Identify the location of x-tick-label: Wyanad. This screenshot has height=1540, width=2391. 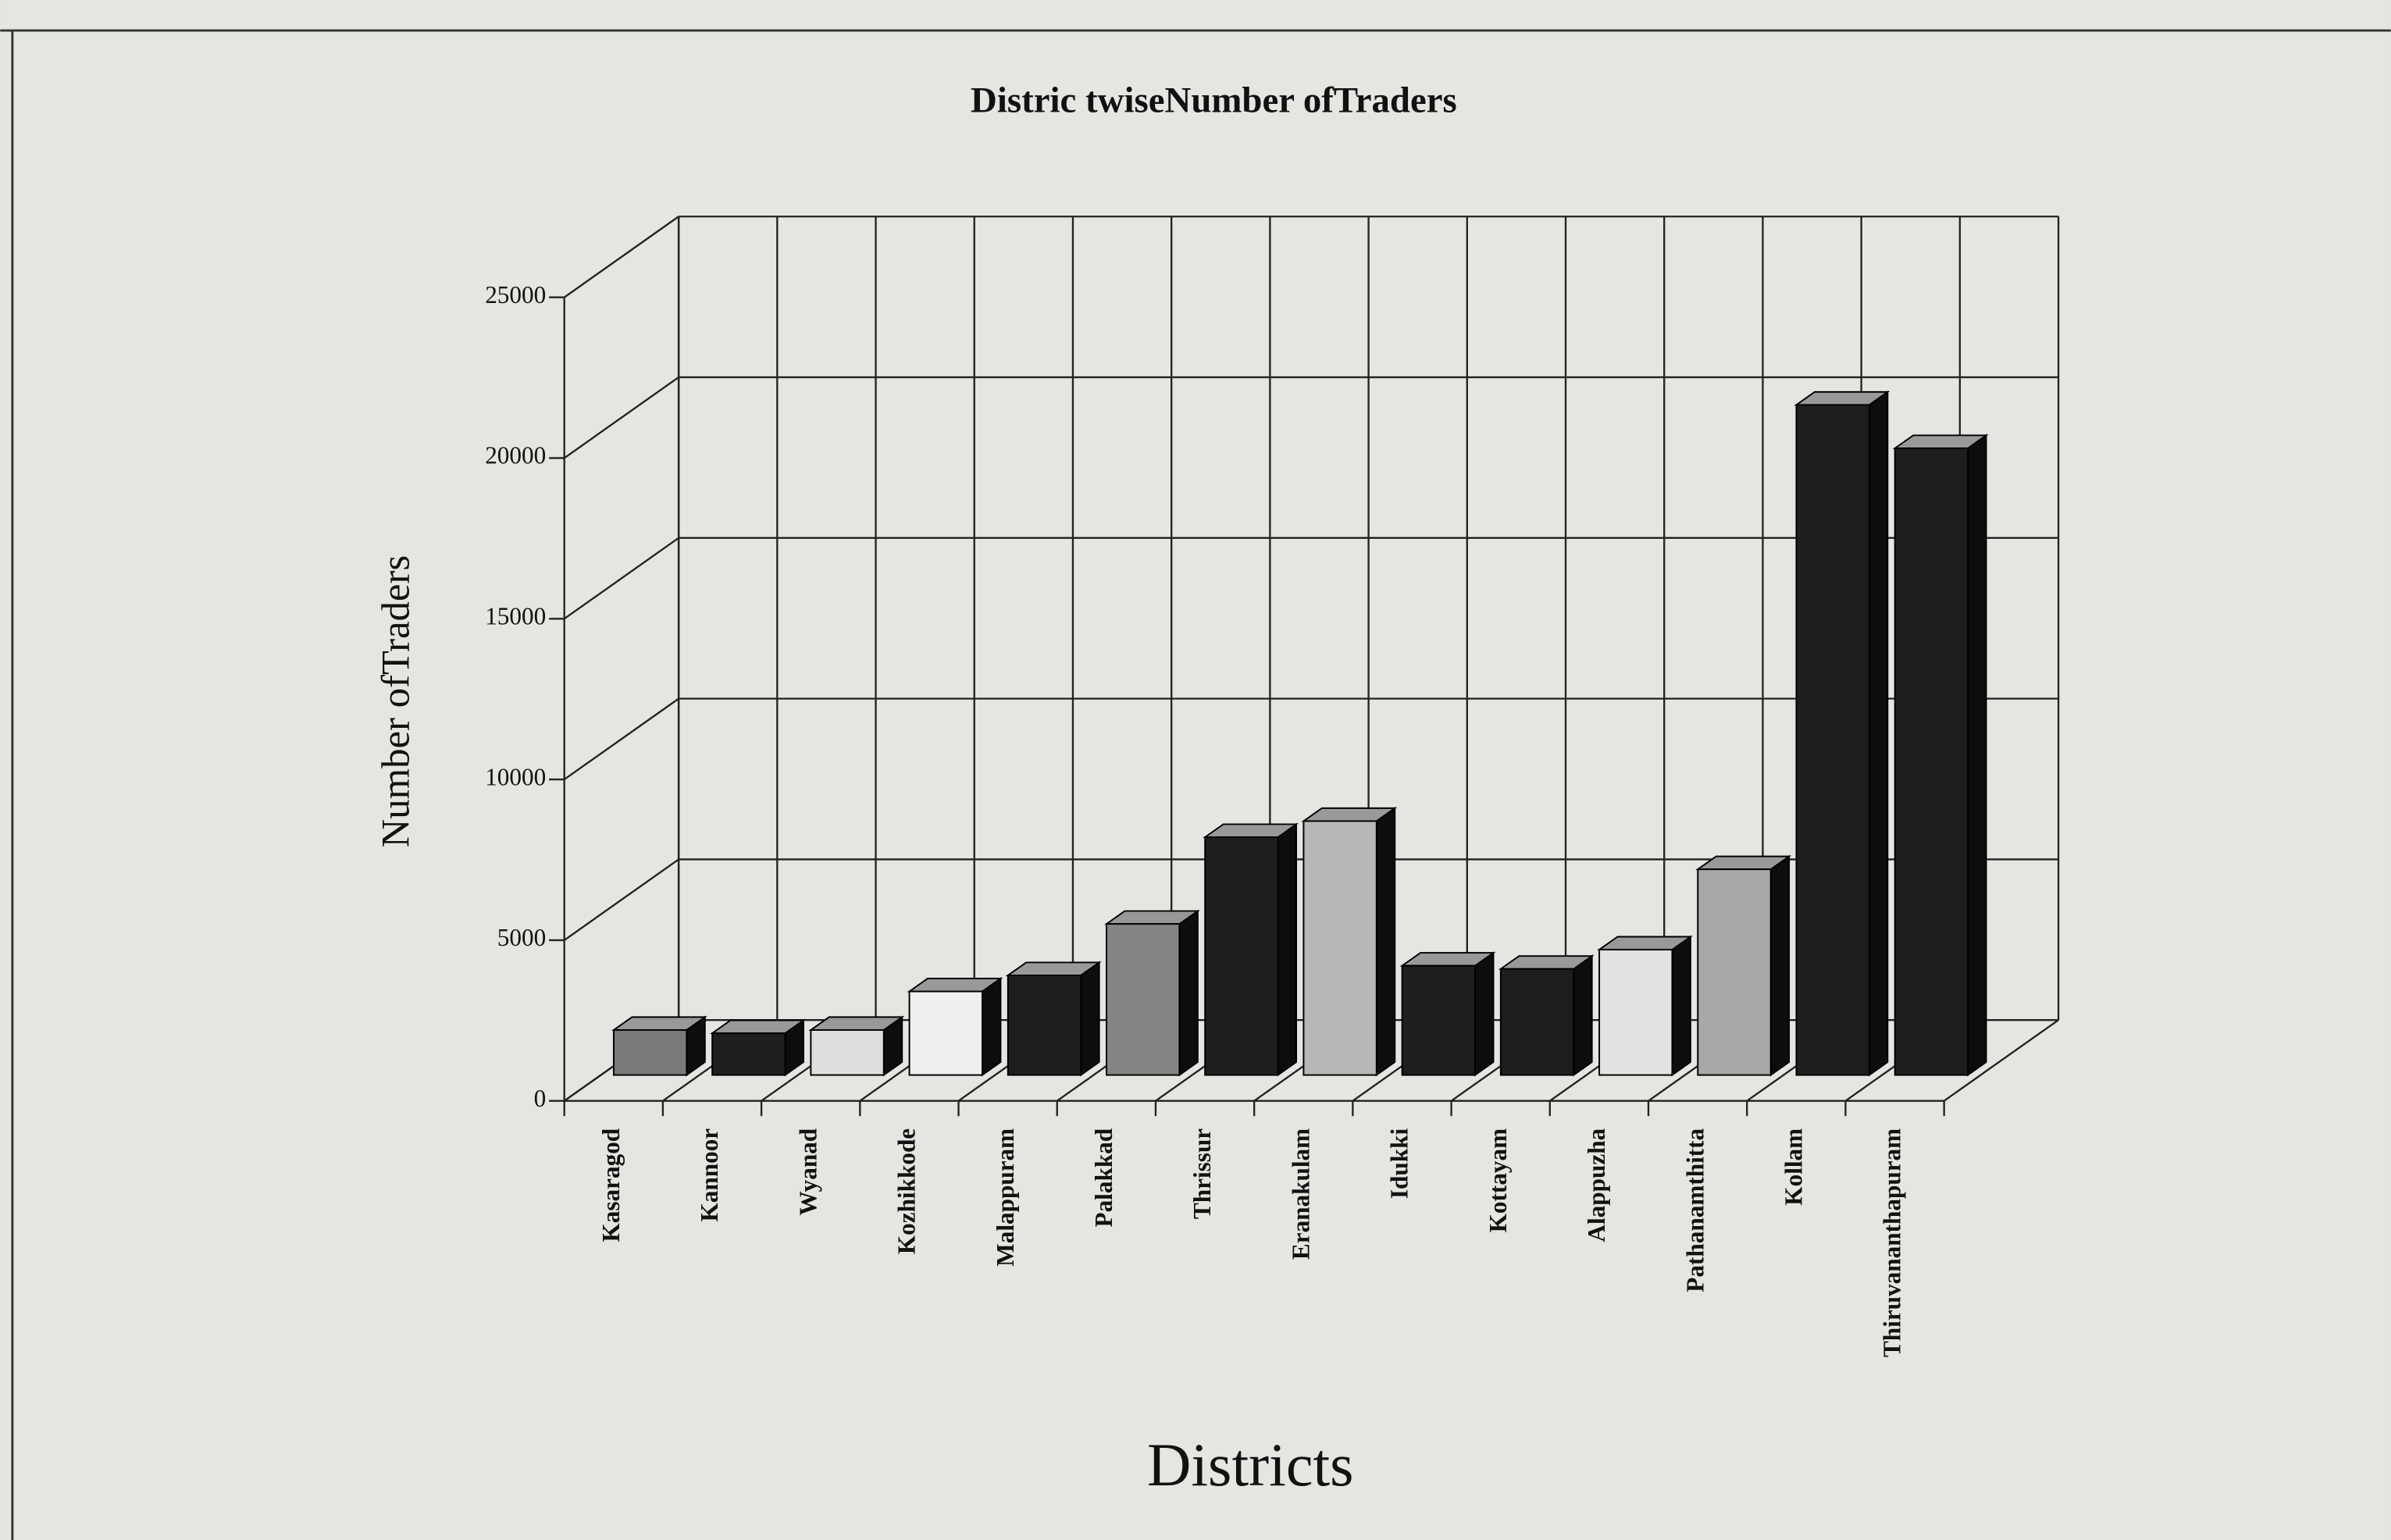
(808, 1171).